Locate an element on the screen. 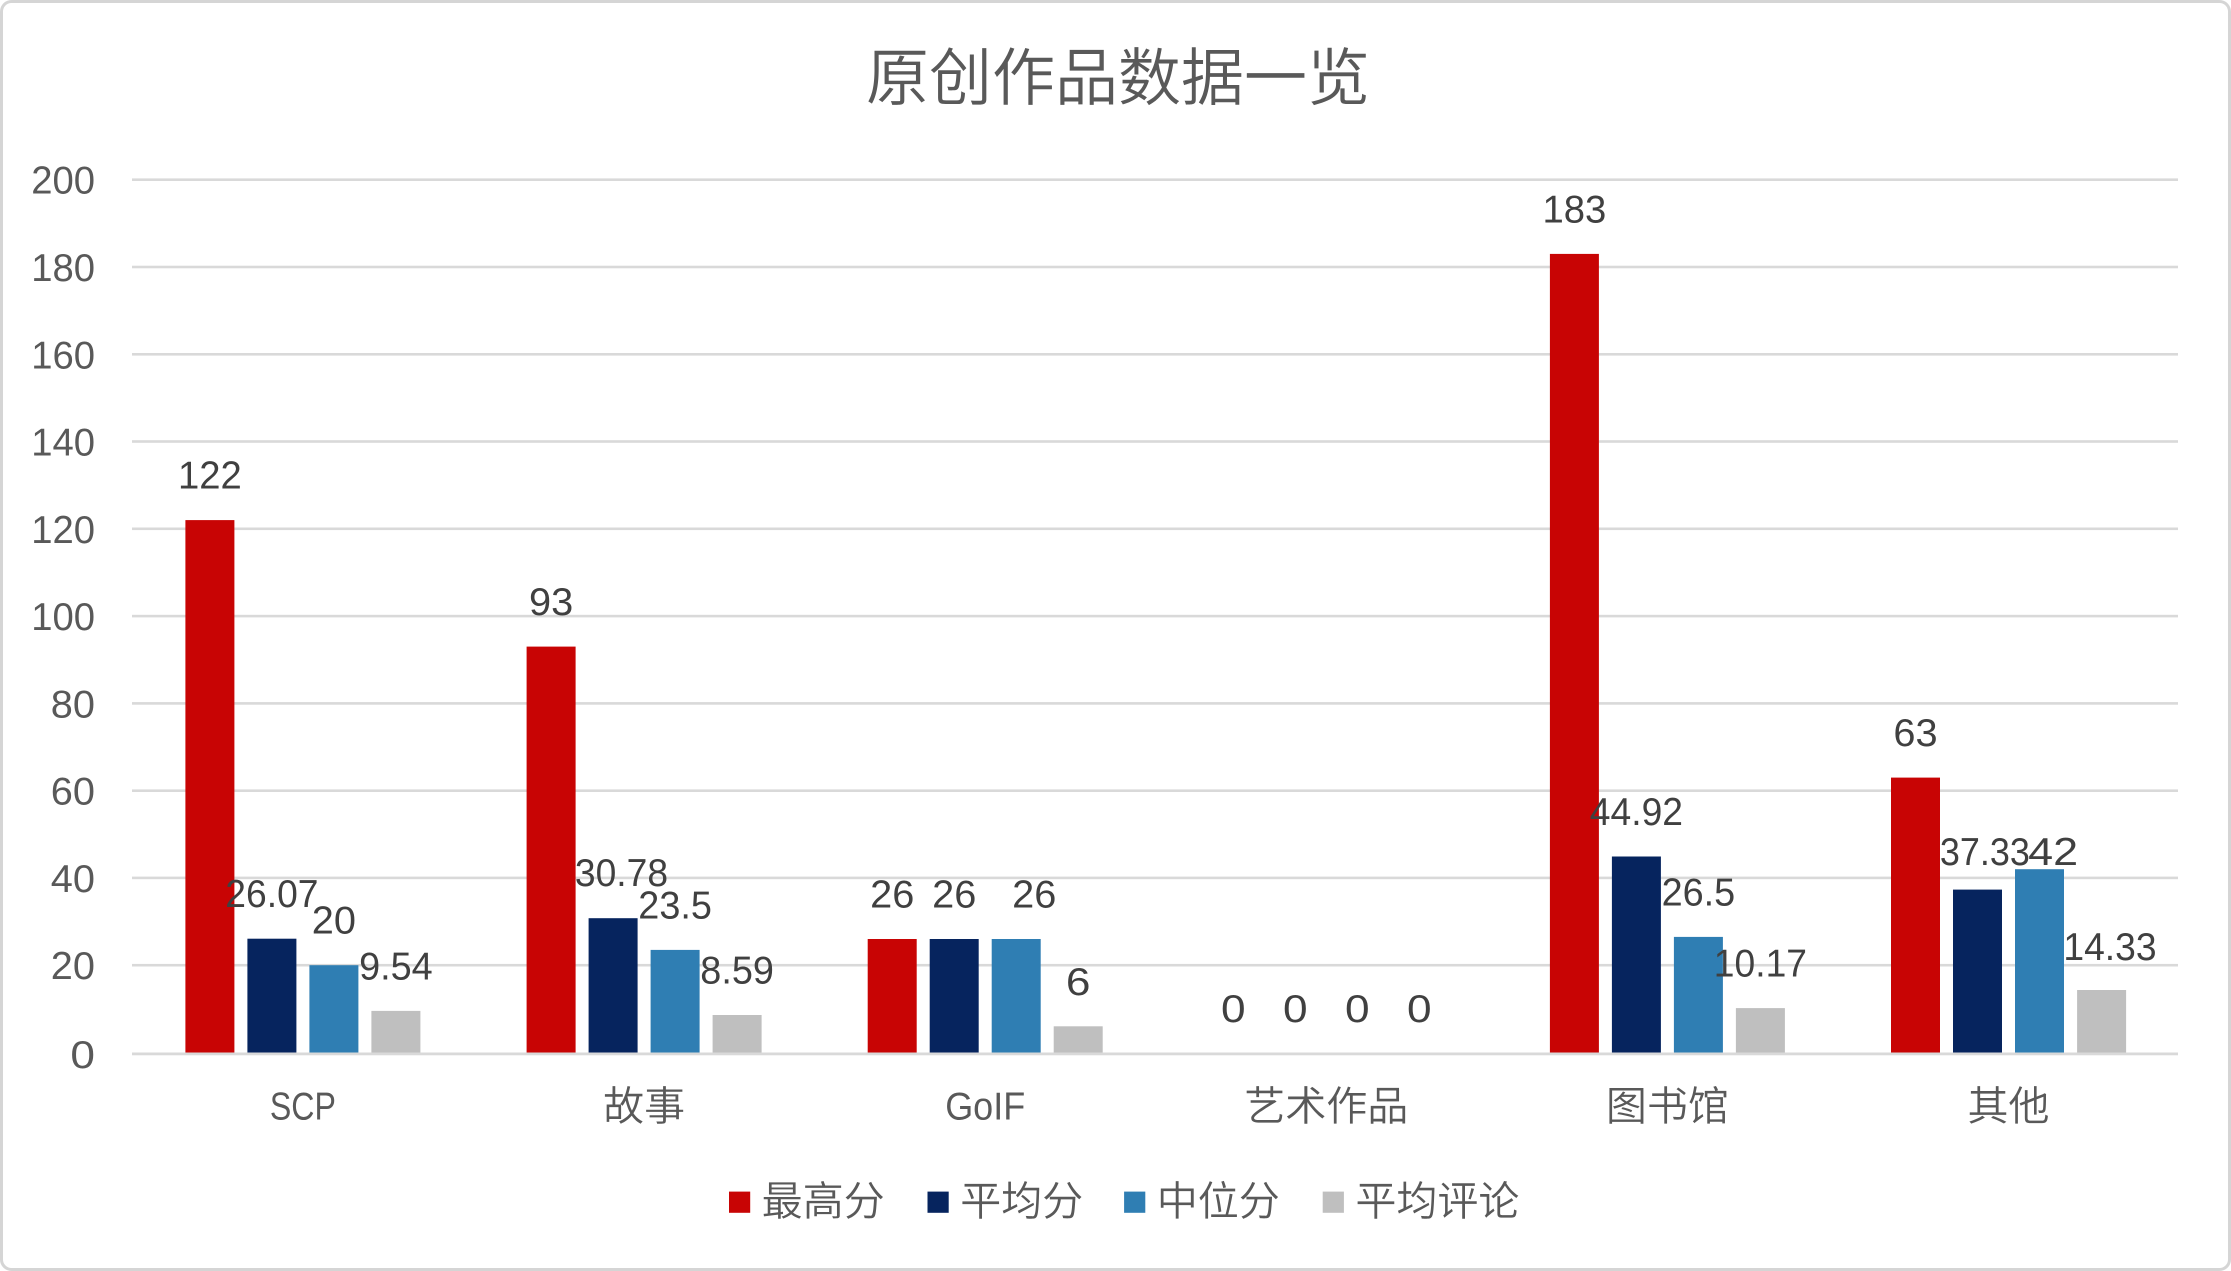 The height and width of the screenshot is (1271, 2231). svg-text: 26.5 is located at coordinates (1699, 892).